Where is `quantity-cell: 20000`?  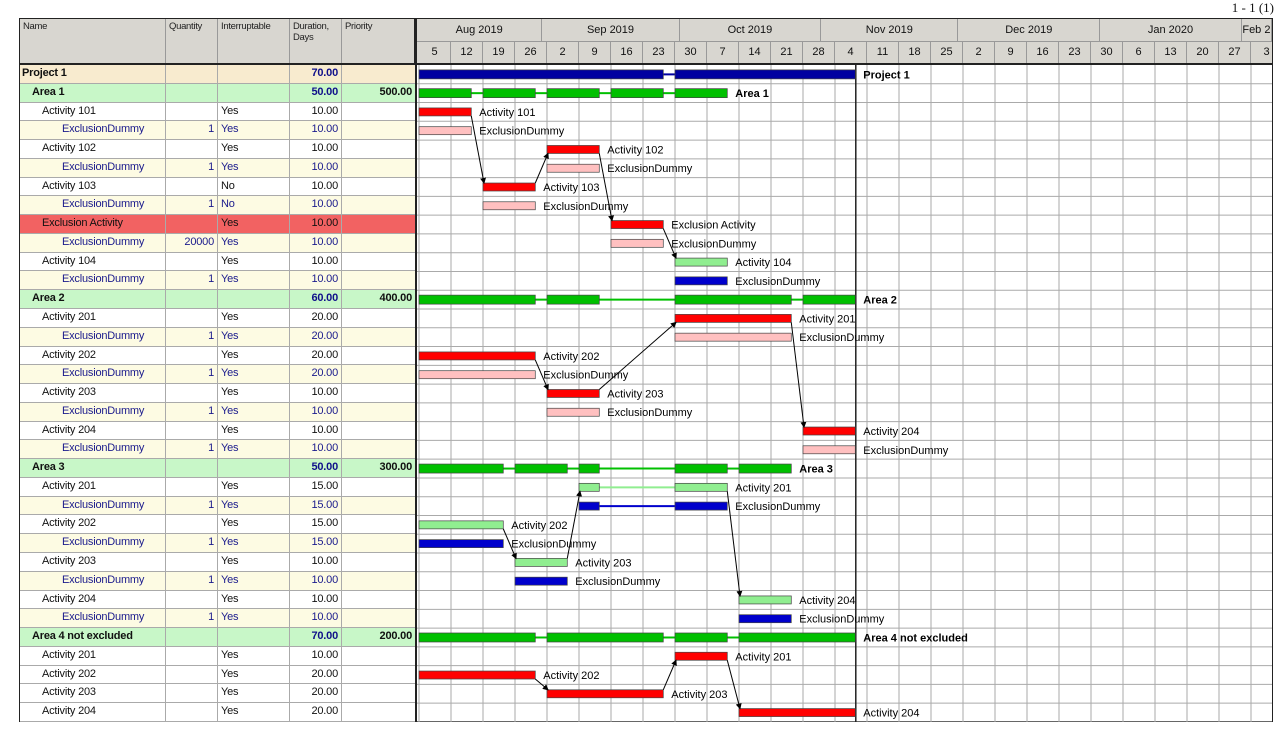 quantity-cell: 20000 is located at coordinates (192, 242).